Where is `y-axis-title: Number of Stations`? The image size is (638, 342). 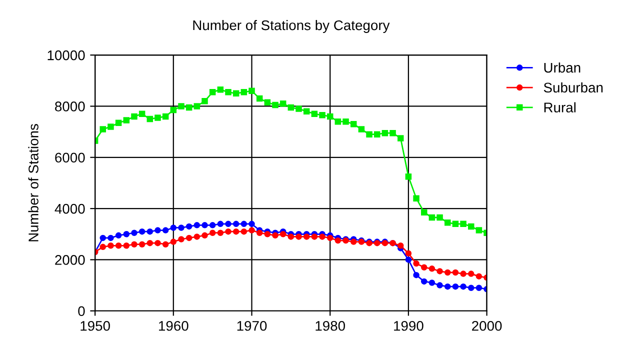 y-axis-title: Number of Stations is located at coordinates (33, 183).